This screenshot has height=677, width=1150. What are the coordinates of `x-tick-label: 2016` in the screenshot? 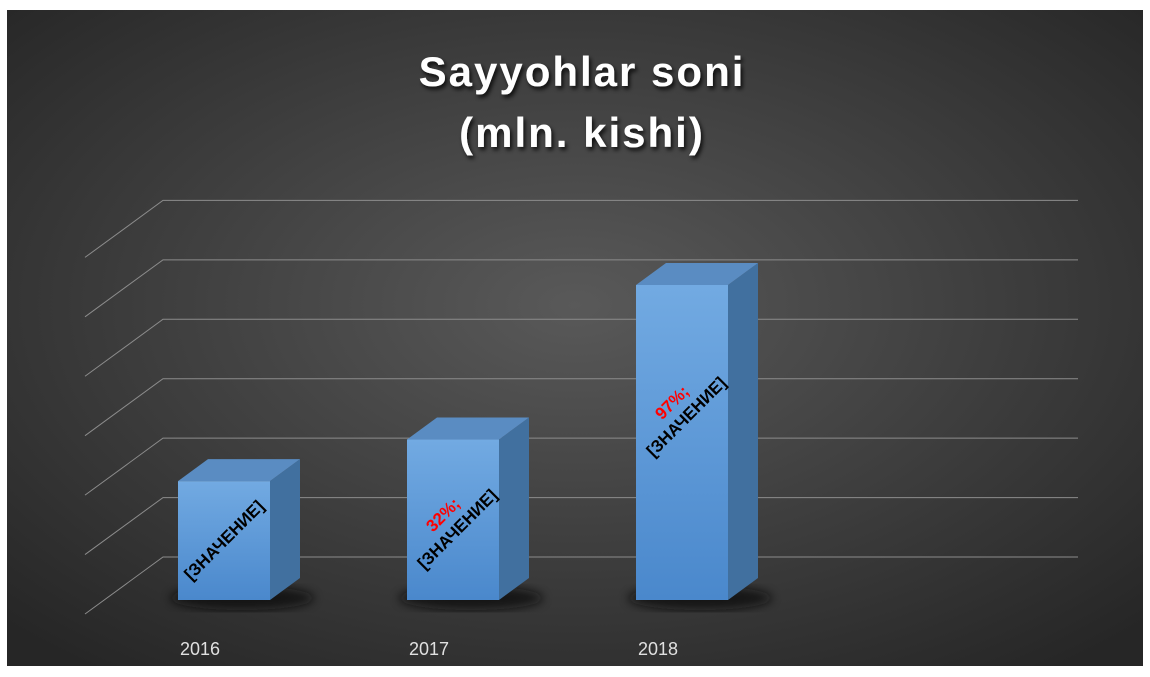 It's located at (200, 649).